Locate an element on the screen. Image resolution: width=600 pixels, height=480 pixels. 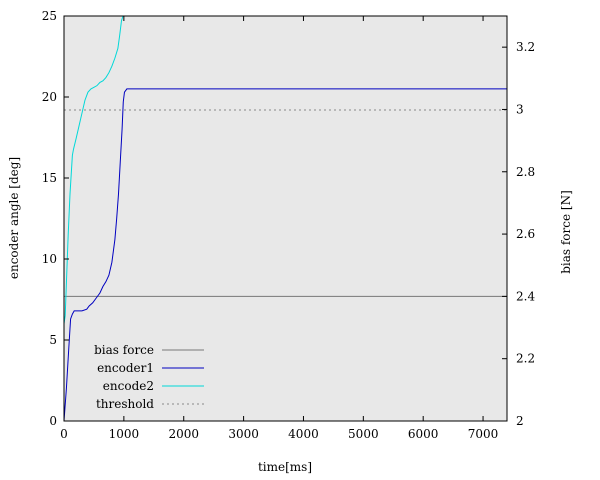
x-tick-label: 5000 is located at coordinates (363, 434).